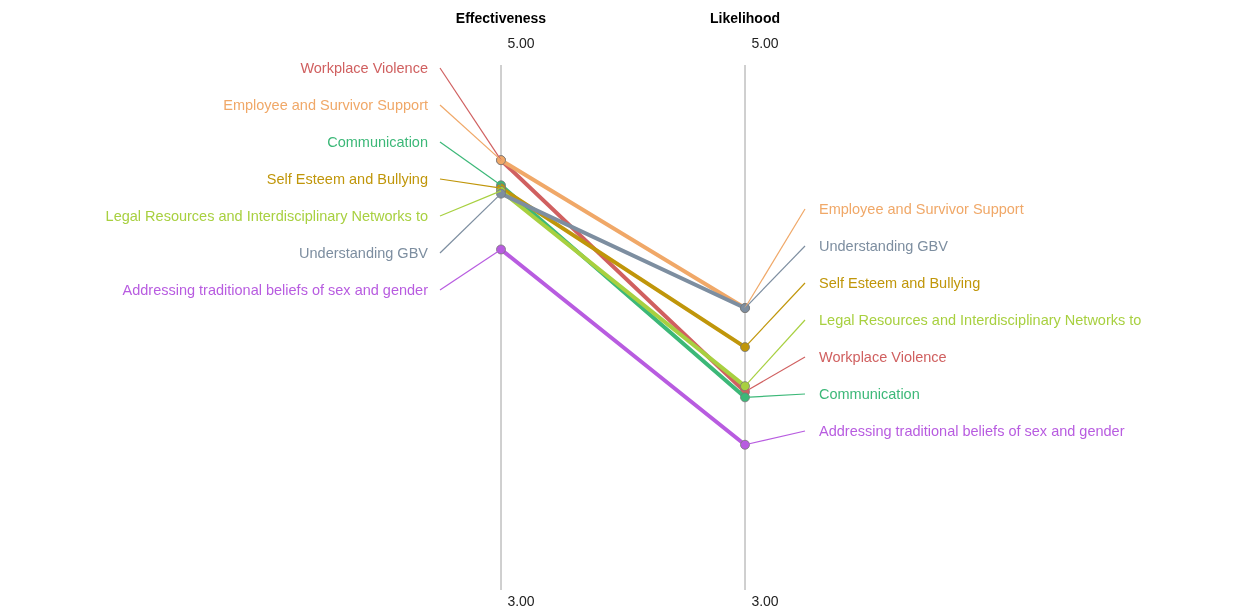  I want to click on legend-label: Communication, so click(869, 394).